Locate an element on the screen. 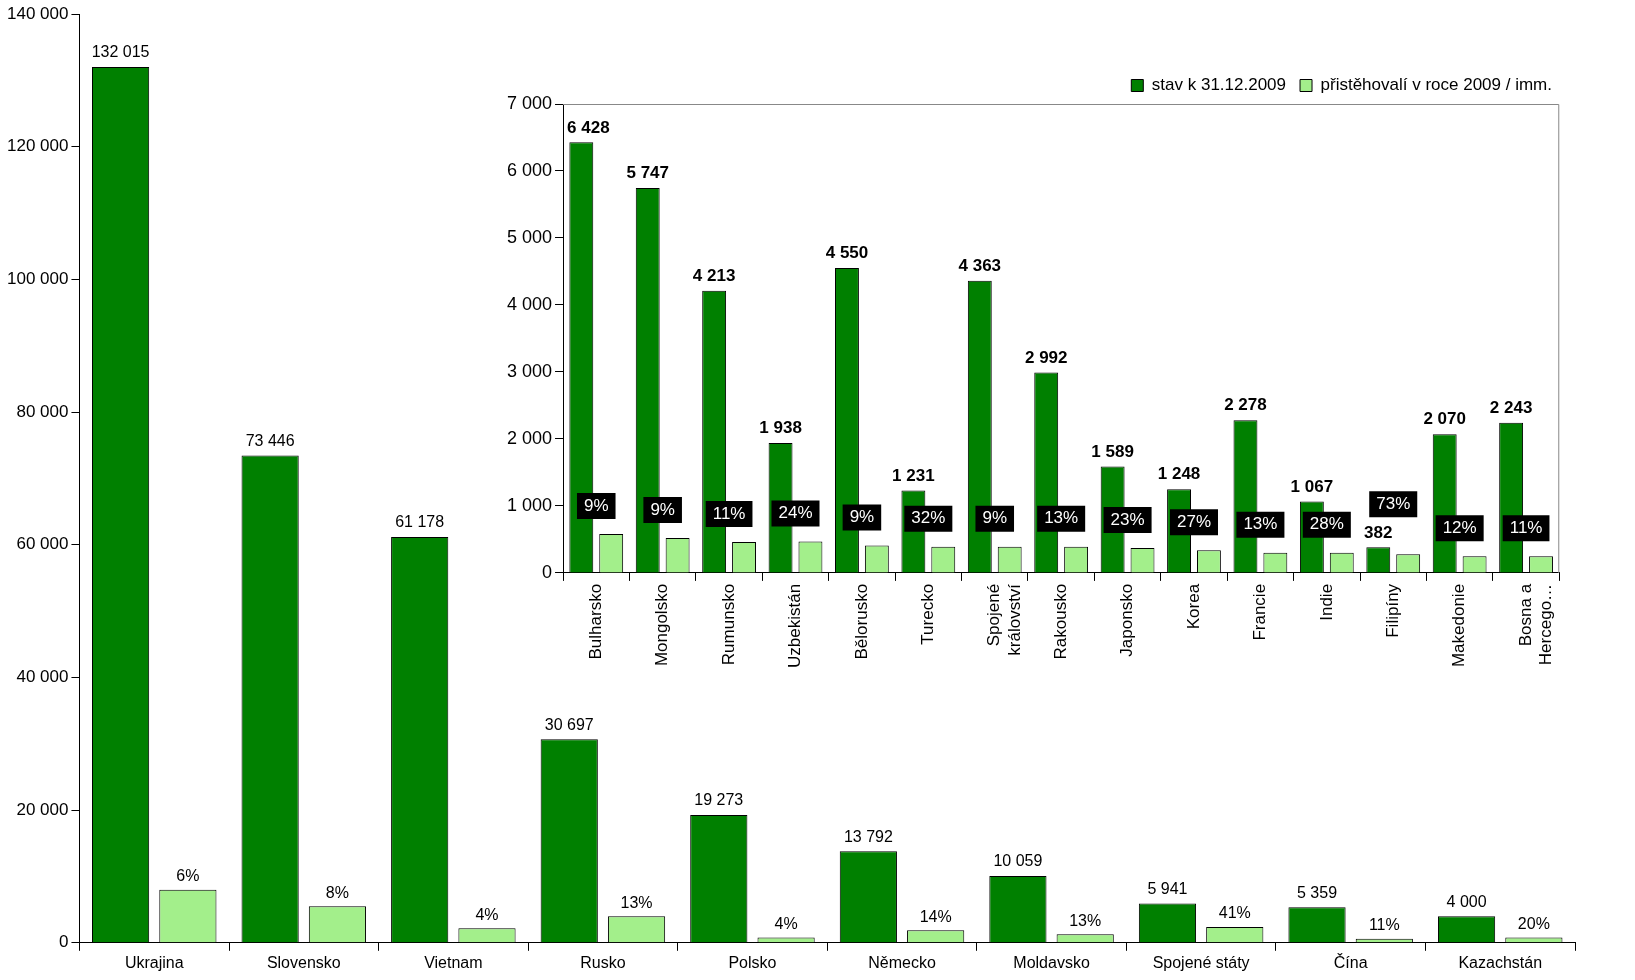 This screenshot has width=1635, height=980. x-tick-label: Mongolsko is located at coordinates (662, 625).